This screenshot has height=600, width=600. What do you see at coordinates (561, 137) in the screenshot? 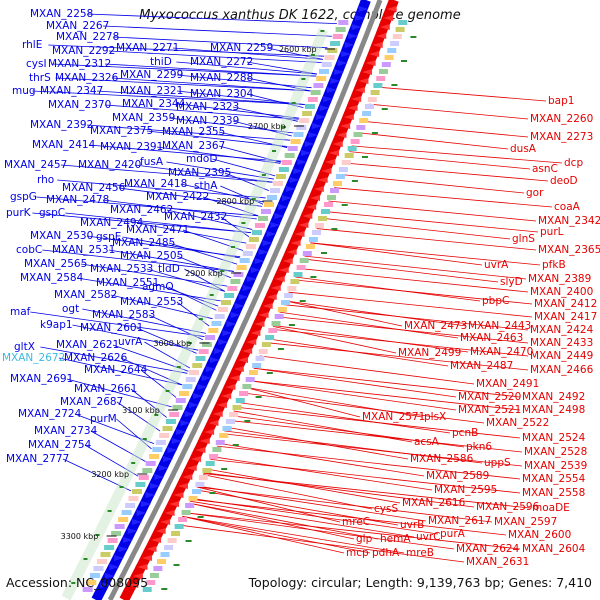
I see `gene-label-reverse: MXAN_2273` at bounding box center [561, 137].